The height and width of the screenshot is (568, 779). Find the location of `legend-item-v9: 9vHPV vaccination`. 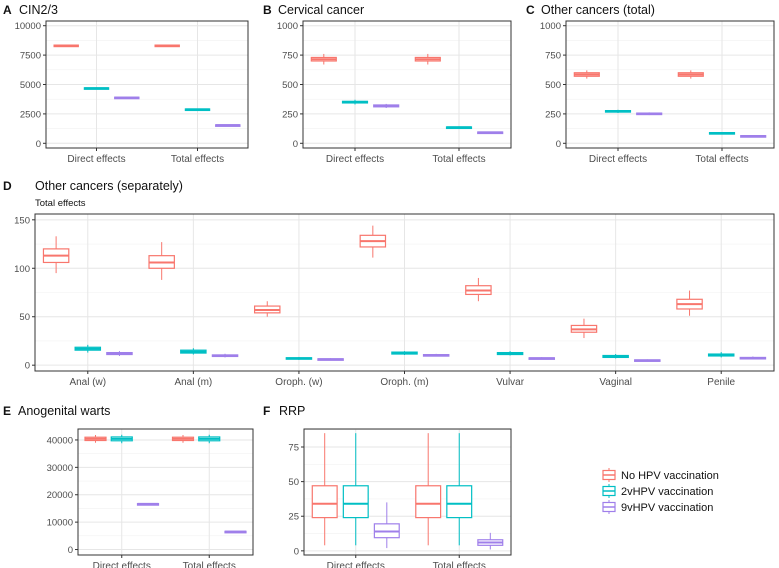

legend-item-v9: 9vHPV vaccination is located at coordinates (657, 507).